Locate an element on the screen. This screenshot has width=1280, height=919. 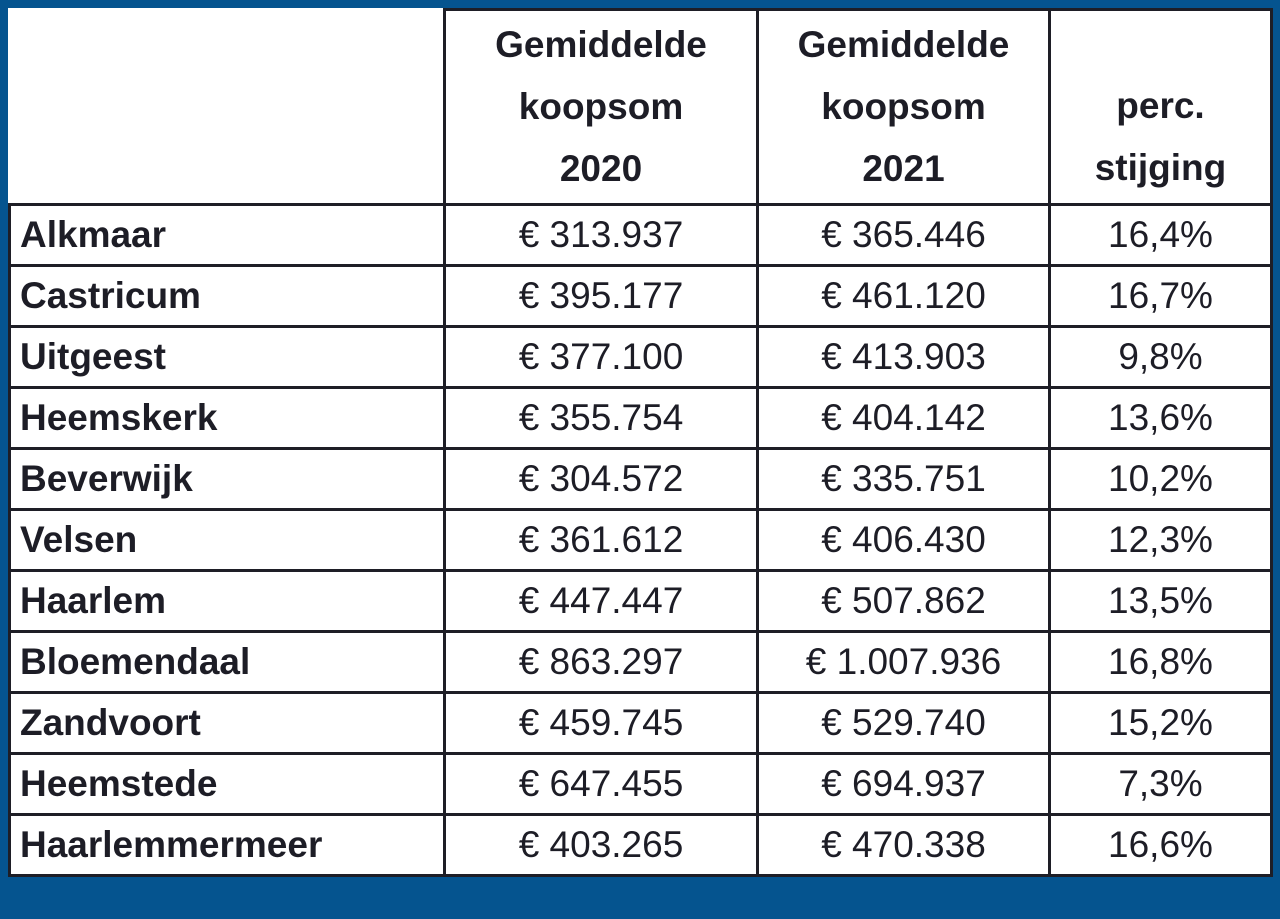
municipality-cell: Castricum is located at coordinates (227, 296).